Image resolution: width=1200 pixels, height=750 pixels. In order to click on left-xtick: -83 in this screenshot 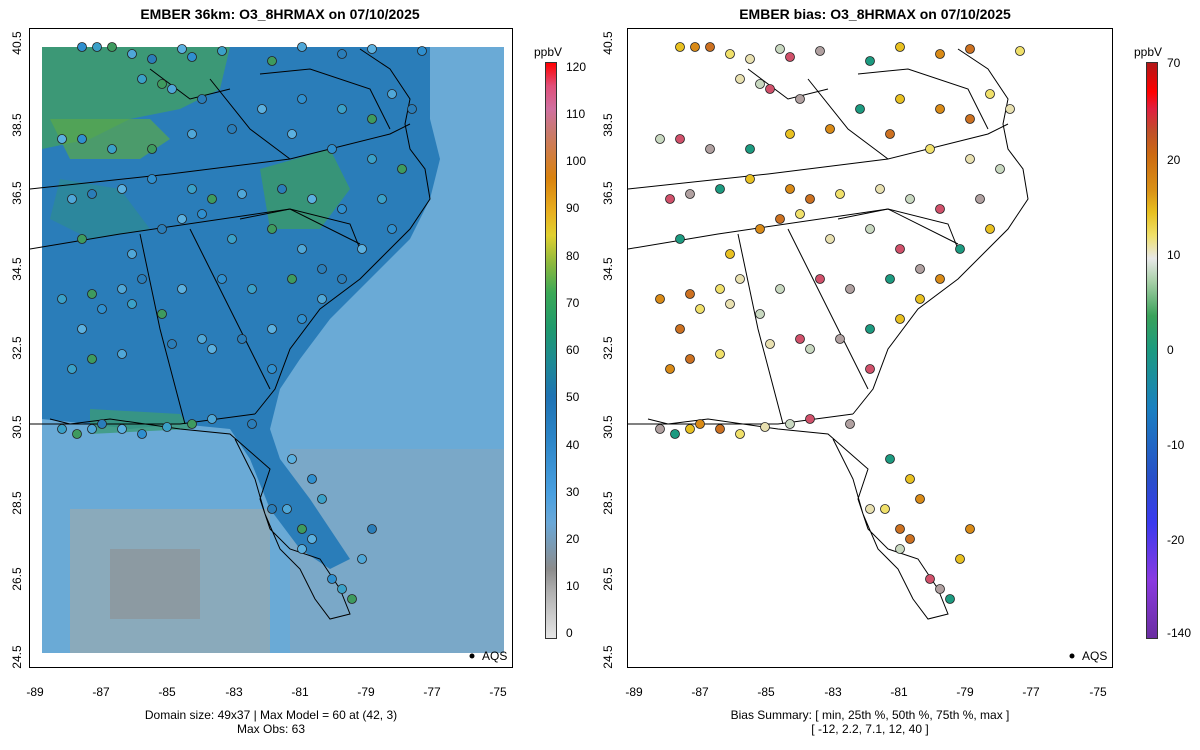, I will do `click(234, 692)`.